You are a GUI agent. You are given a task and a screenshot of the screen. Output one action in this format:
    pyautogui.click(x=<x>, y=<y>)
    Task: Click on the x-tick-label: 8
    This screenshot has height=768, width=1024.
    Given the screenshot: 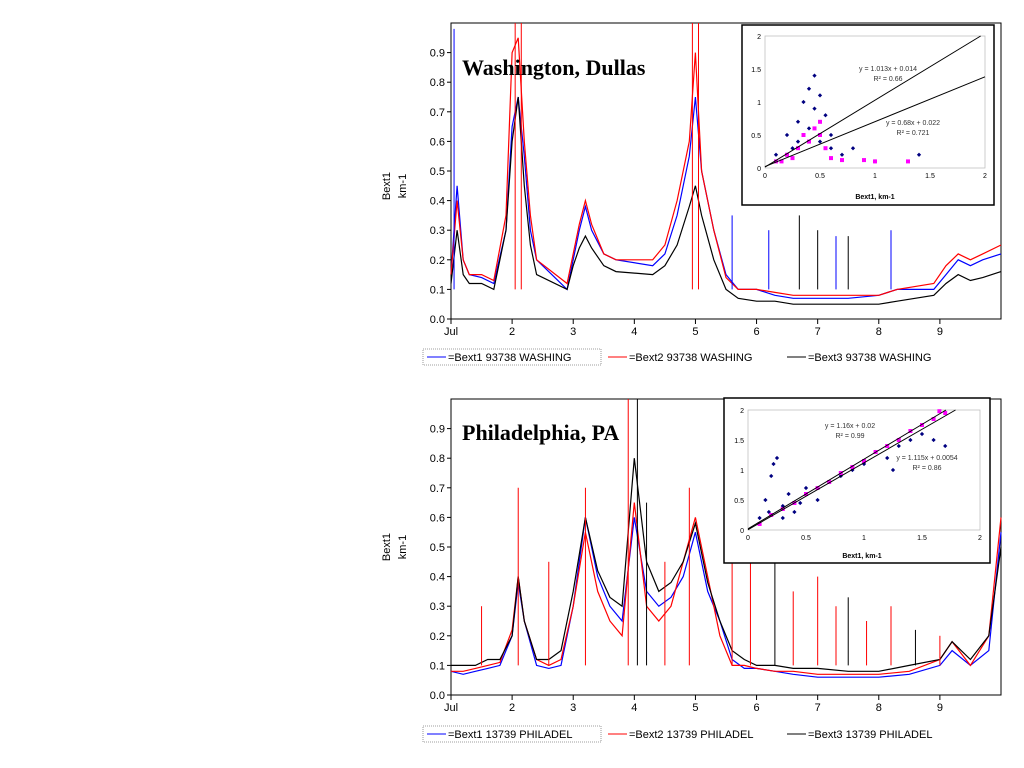 What is the action you would take?
    pyautogui.click(x=879, y=332)
    